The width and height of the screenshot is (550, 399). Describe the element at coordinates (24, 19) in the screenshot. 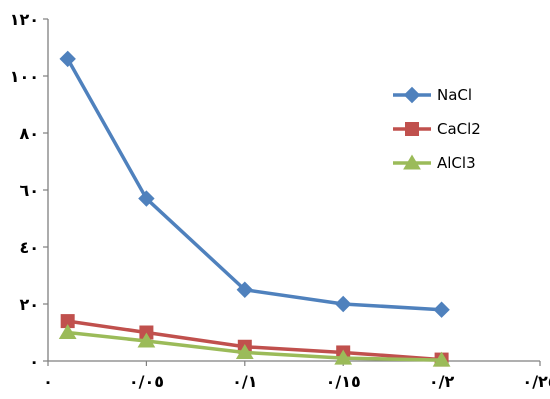

I see `y-tick-label: ١٢٠` at that location.